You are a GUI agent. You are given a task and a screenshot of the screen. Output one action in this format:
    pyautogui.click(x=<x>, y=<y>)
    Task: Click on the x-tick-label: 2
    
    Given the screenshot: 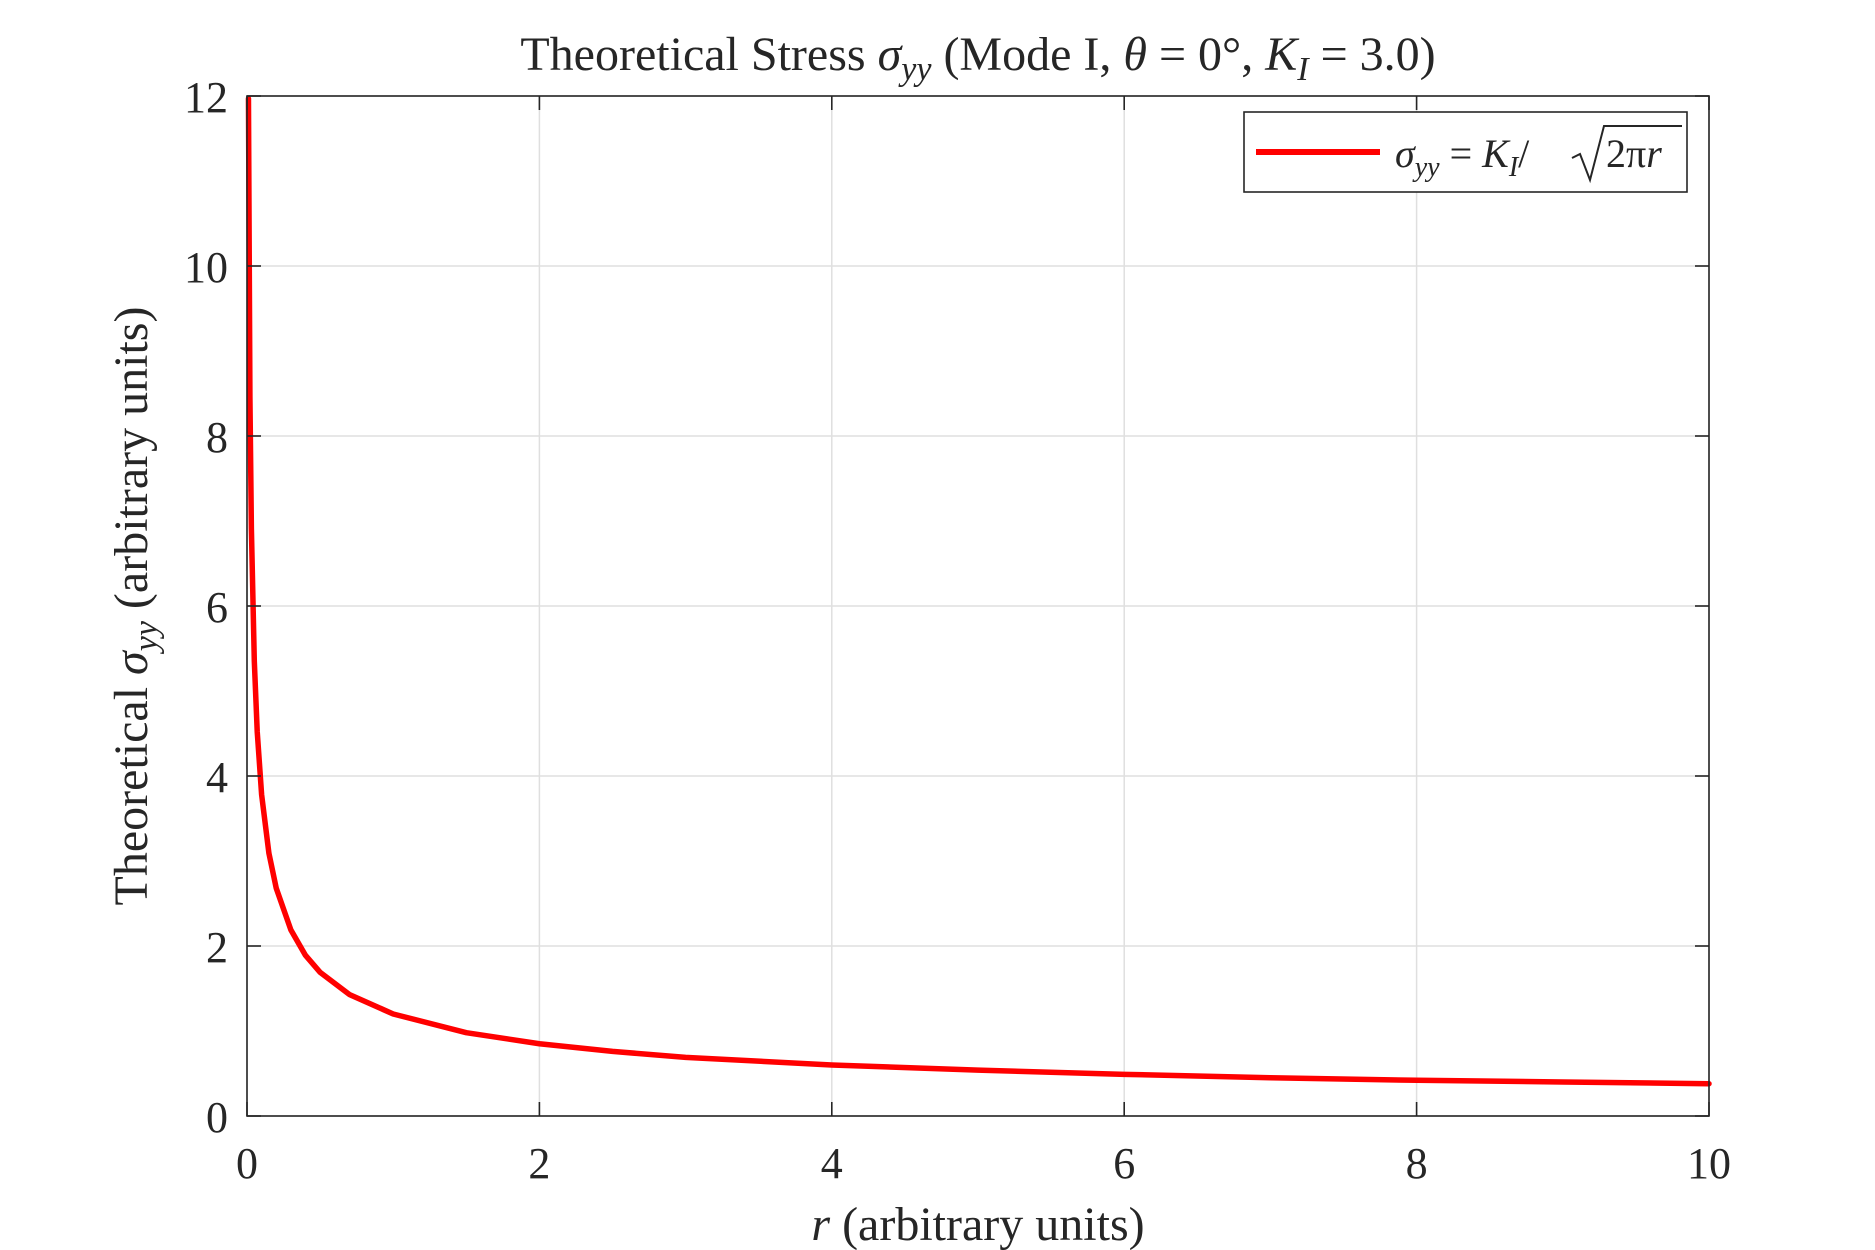 What is the action you would take?
    pyautogui.click(x=539, y=1163)
    